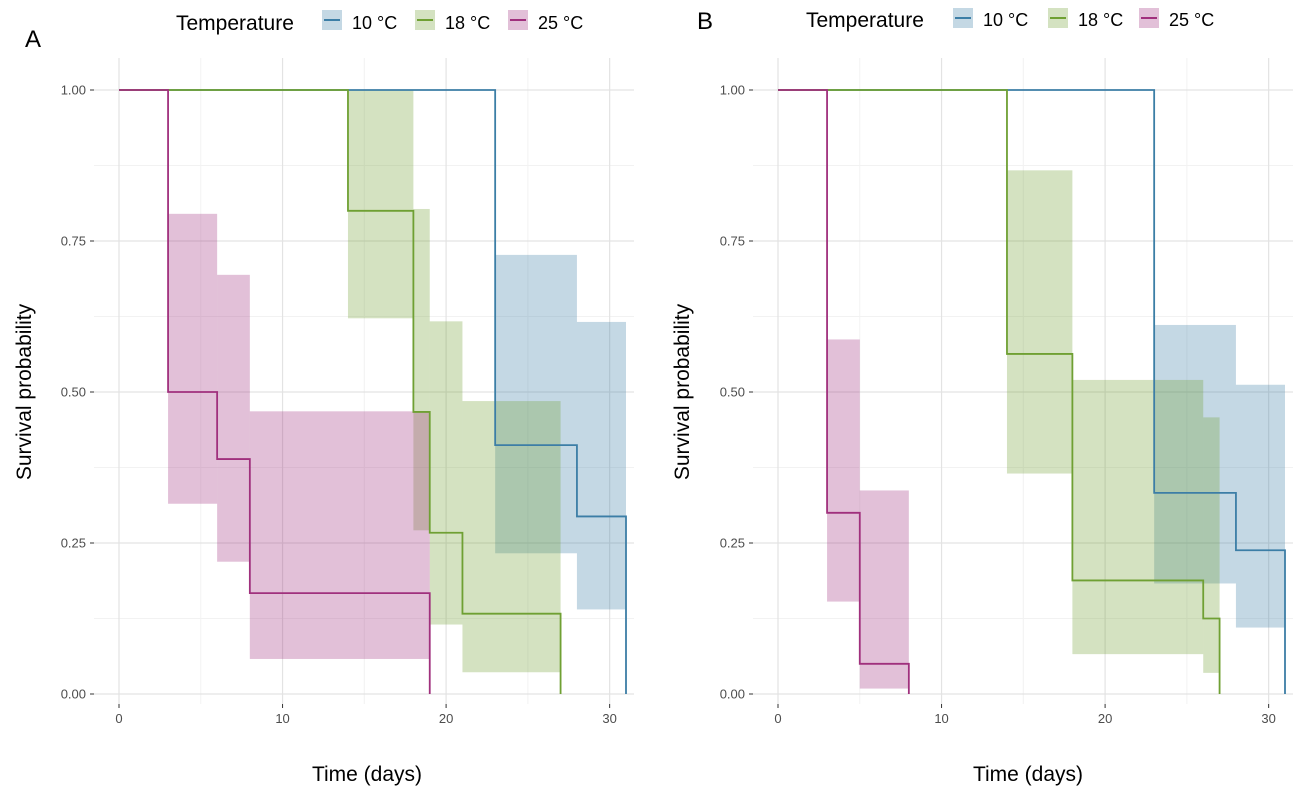  I want to click on panel-b-legend: Temperature 10 °C 18 °C 25 °C, so click(1010, 20).